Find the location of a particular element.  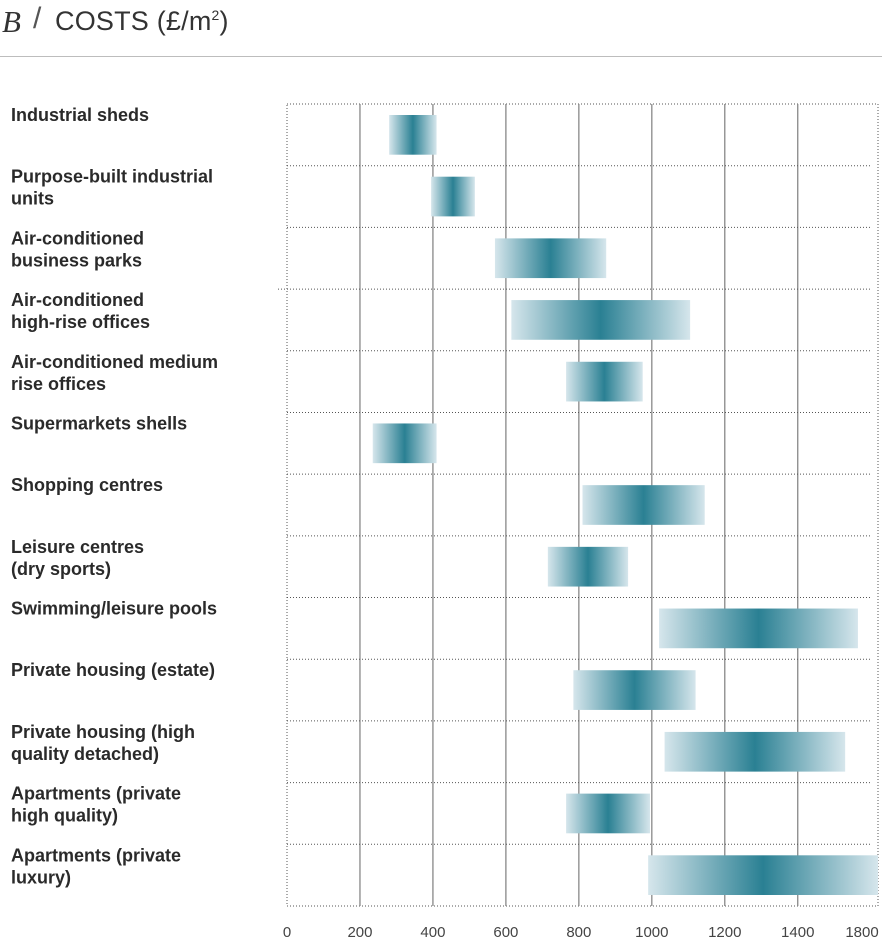

header-rule is located at coordinates (441, 56).